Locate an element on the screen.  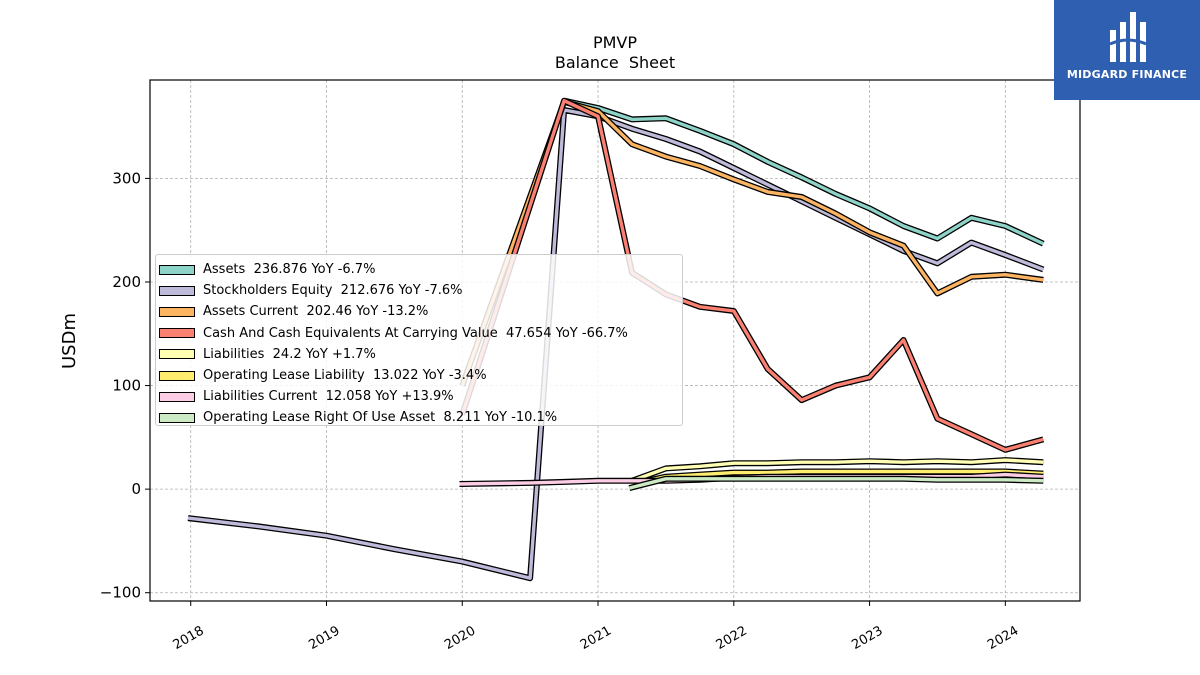
logo-mark-icon is located at coordinates (1128, 37).